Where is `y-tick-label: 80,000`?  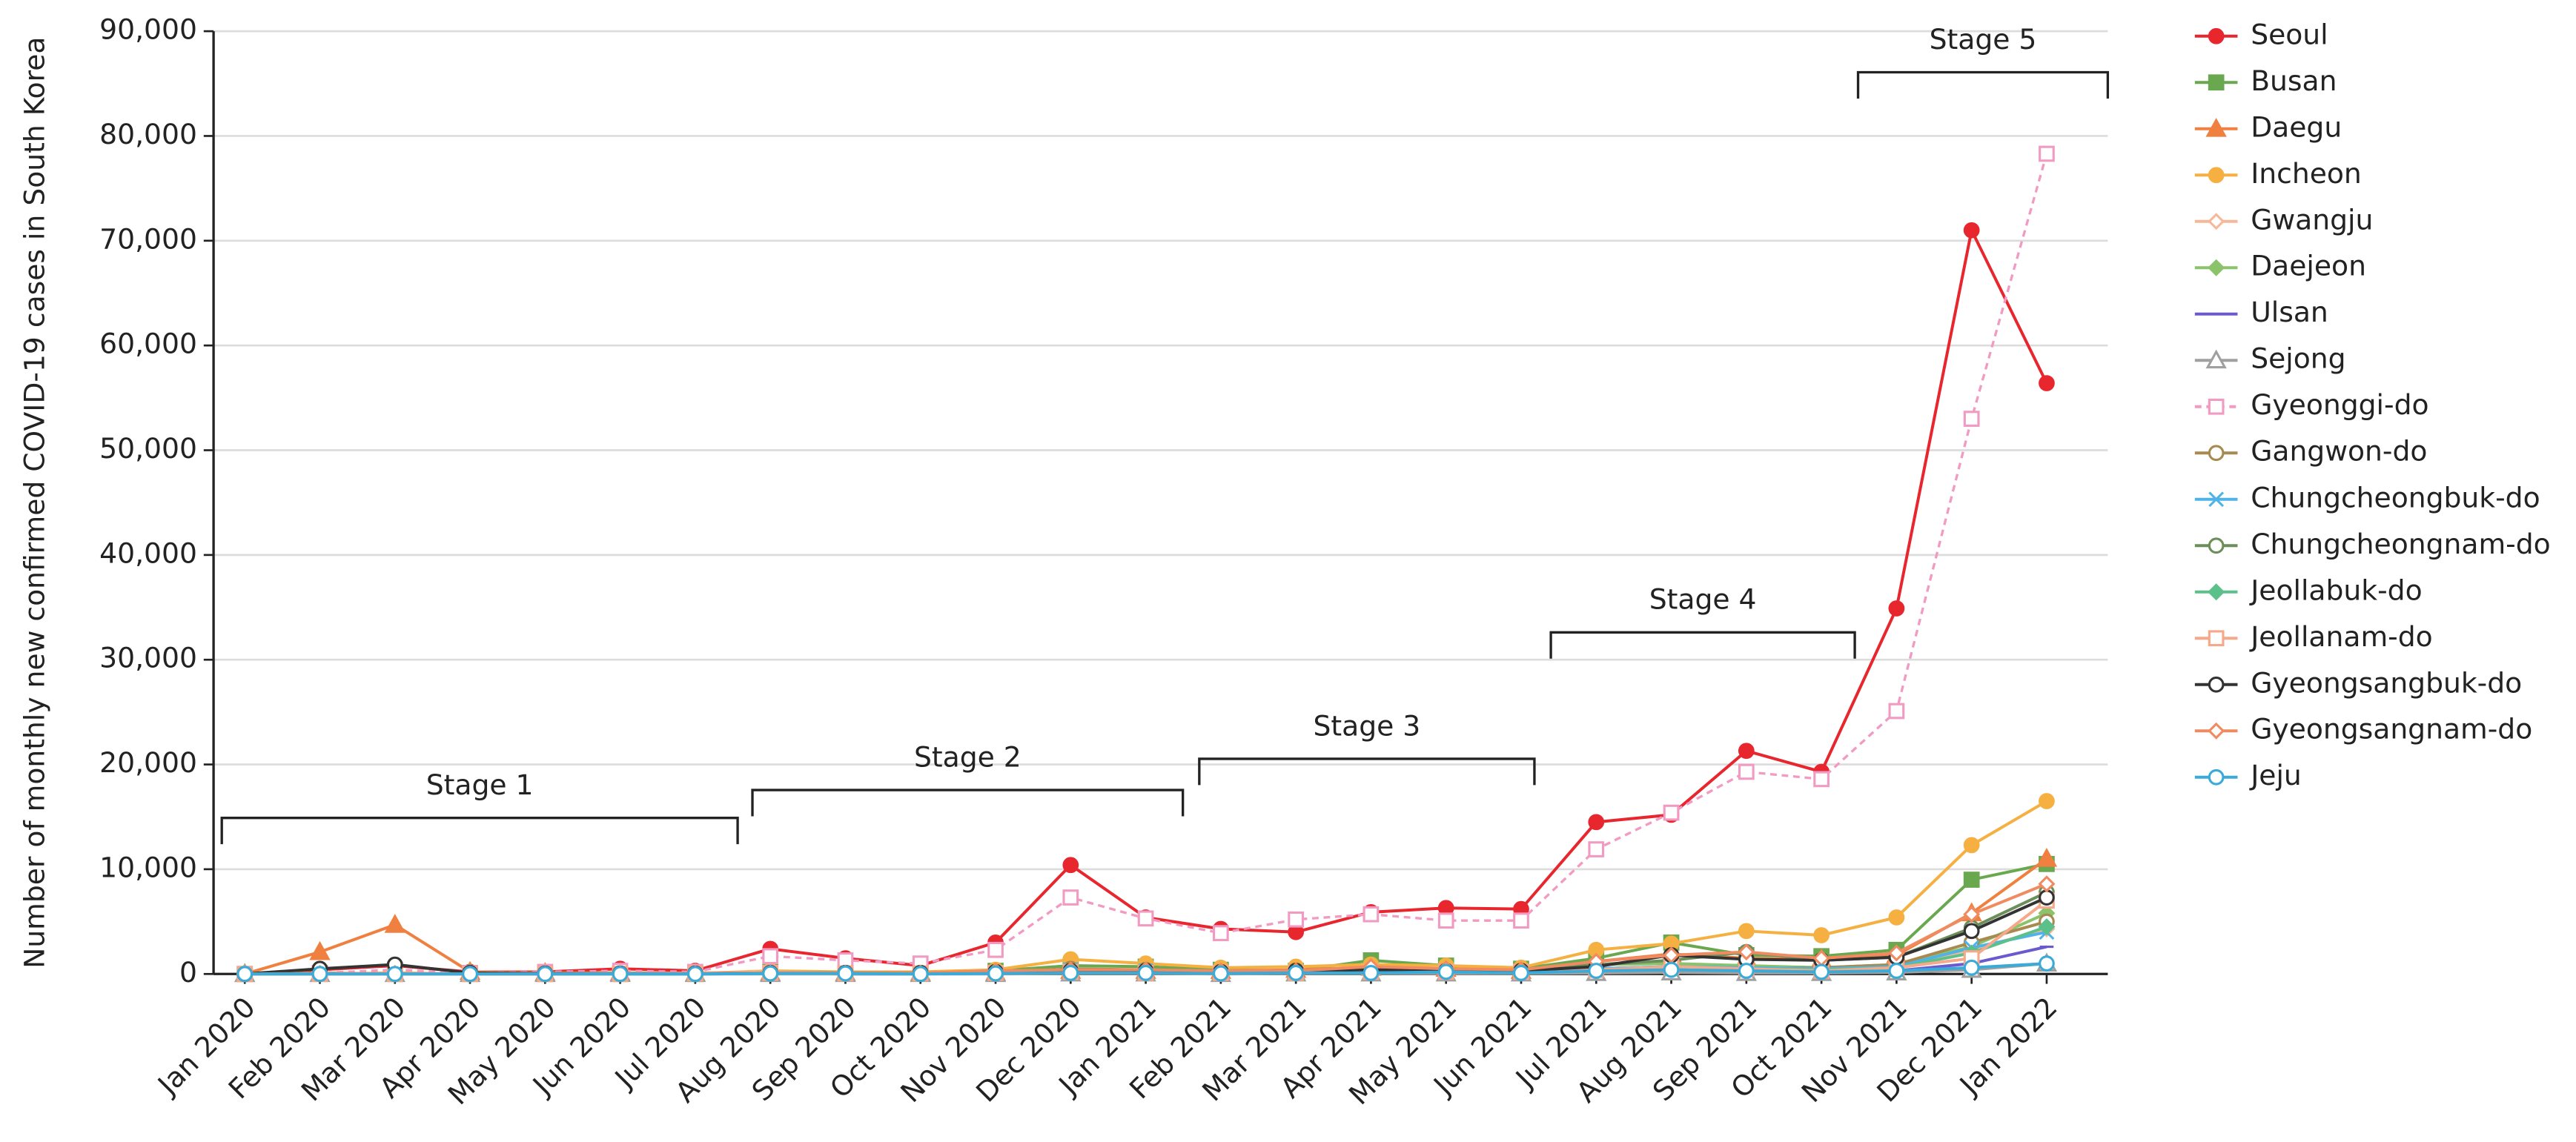 y-tick-label: 80,000 is located at coordinates (148, 134).